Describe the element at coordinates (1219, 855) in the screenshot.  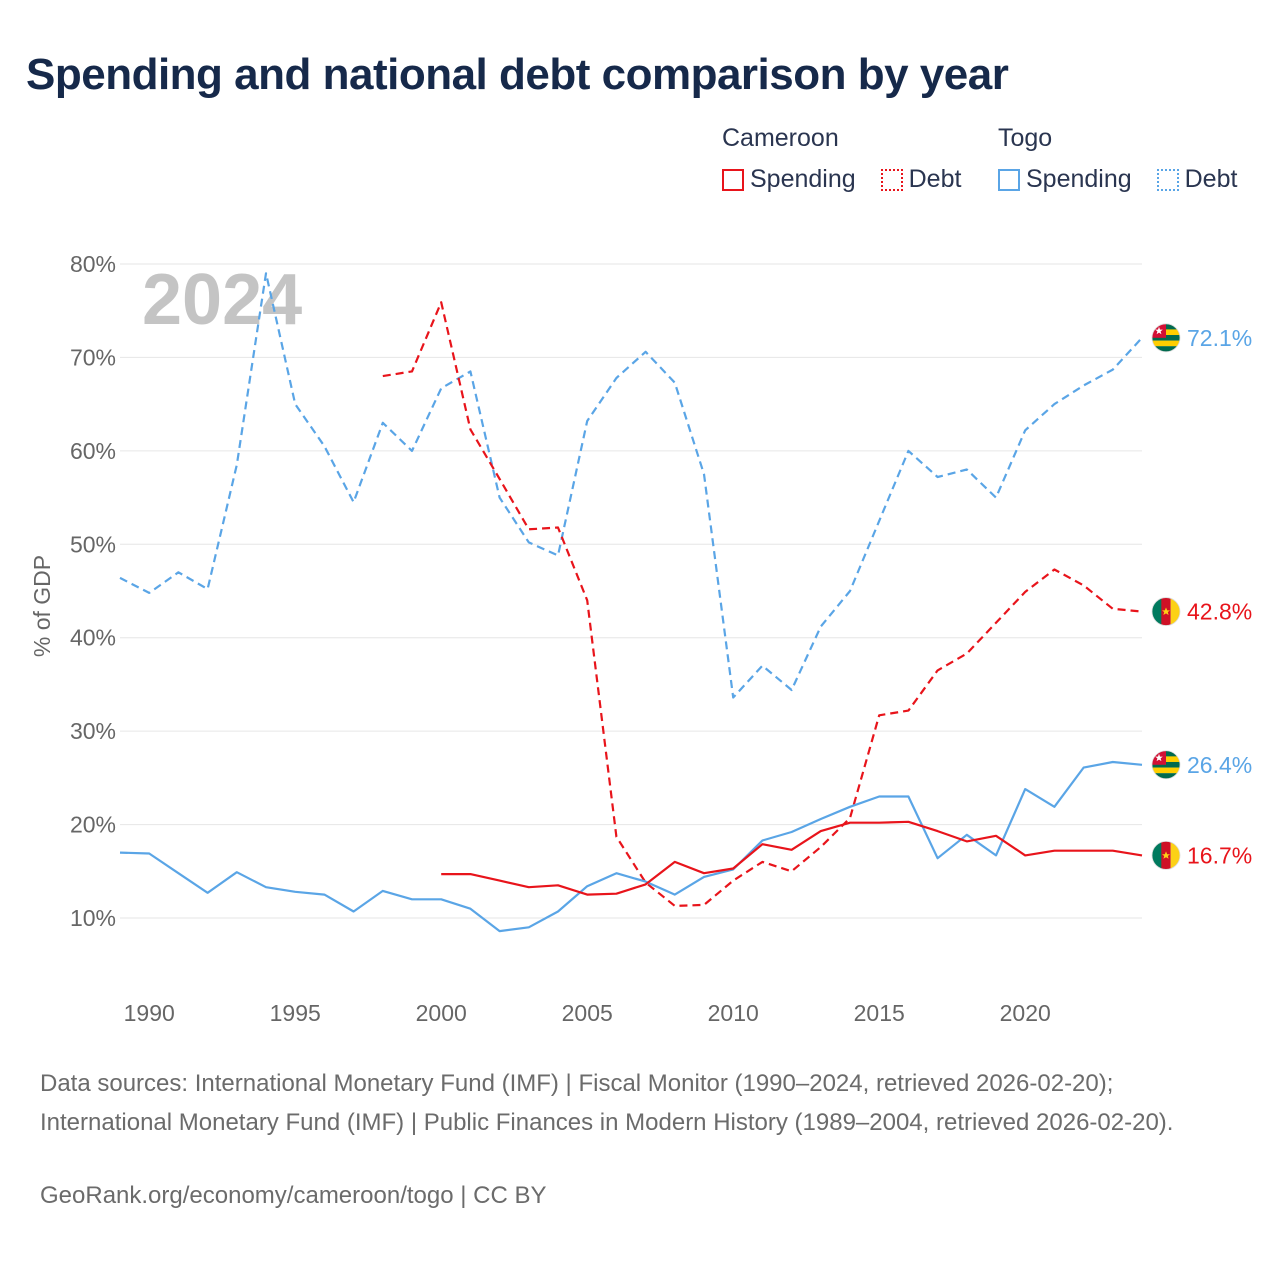
I see `end-value-label: 16.7%` at that location.